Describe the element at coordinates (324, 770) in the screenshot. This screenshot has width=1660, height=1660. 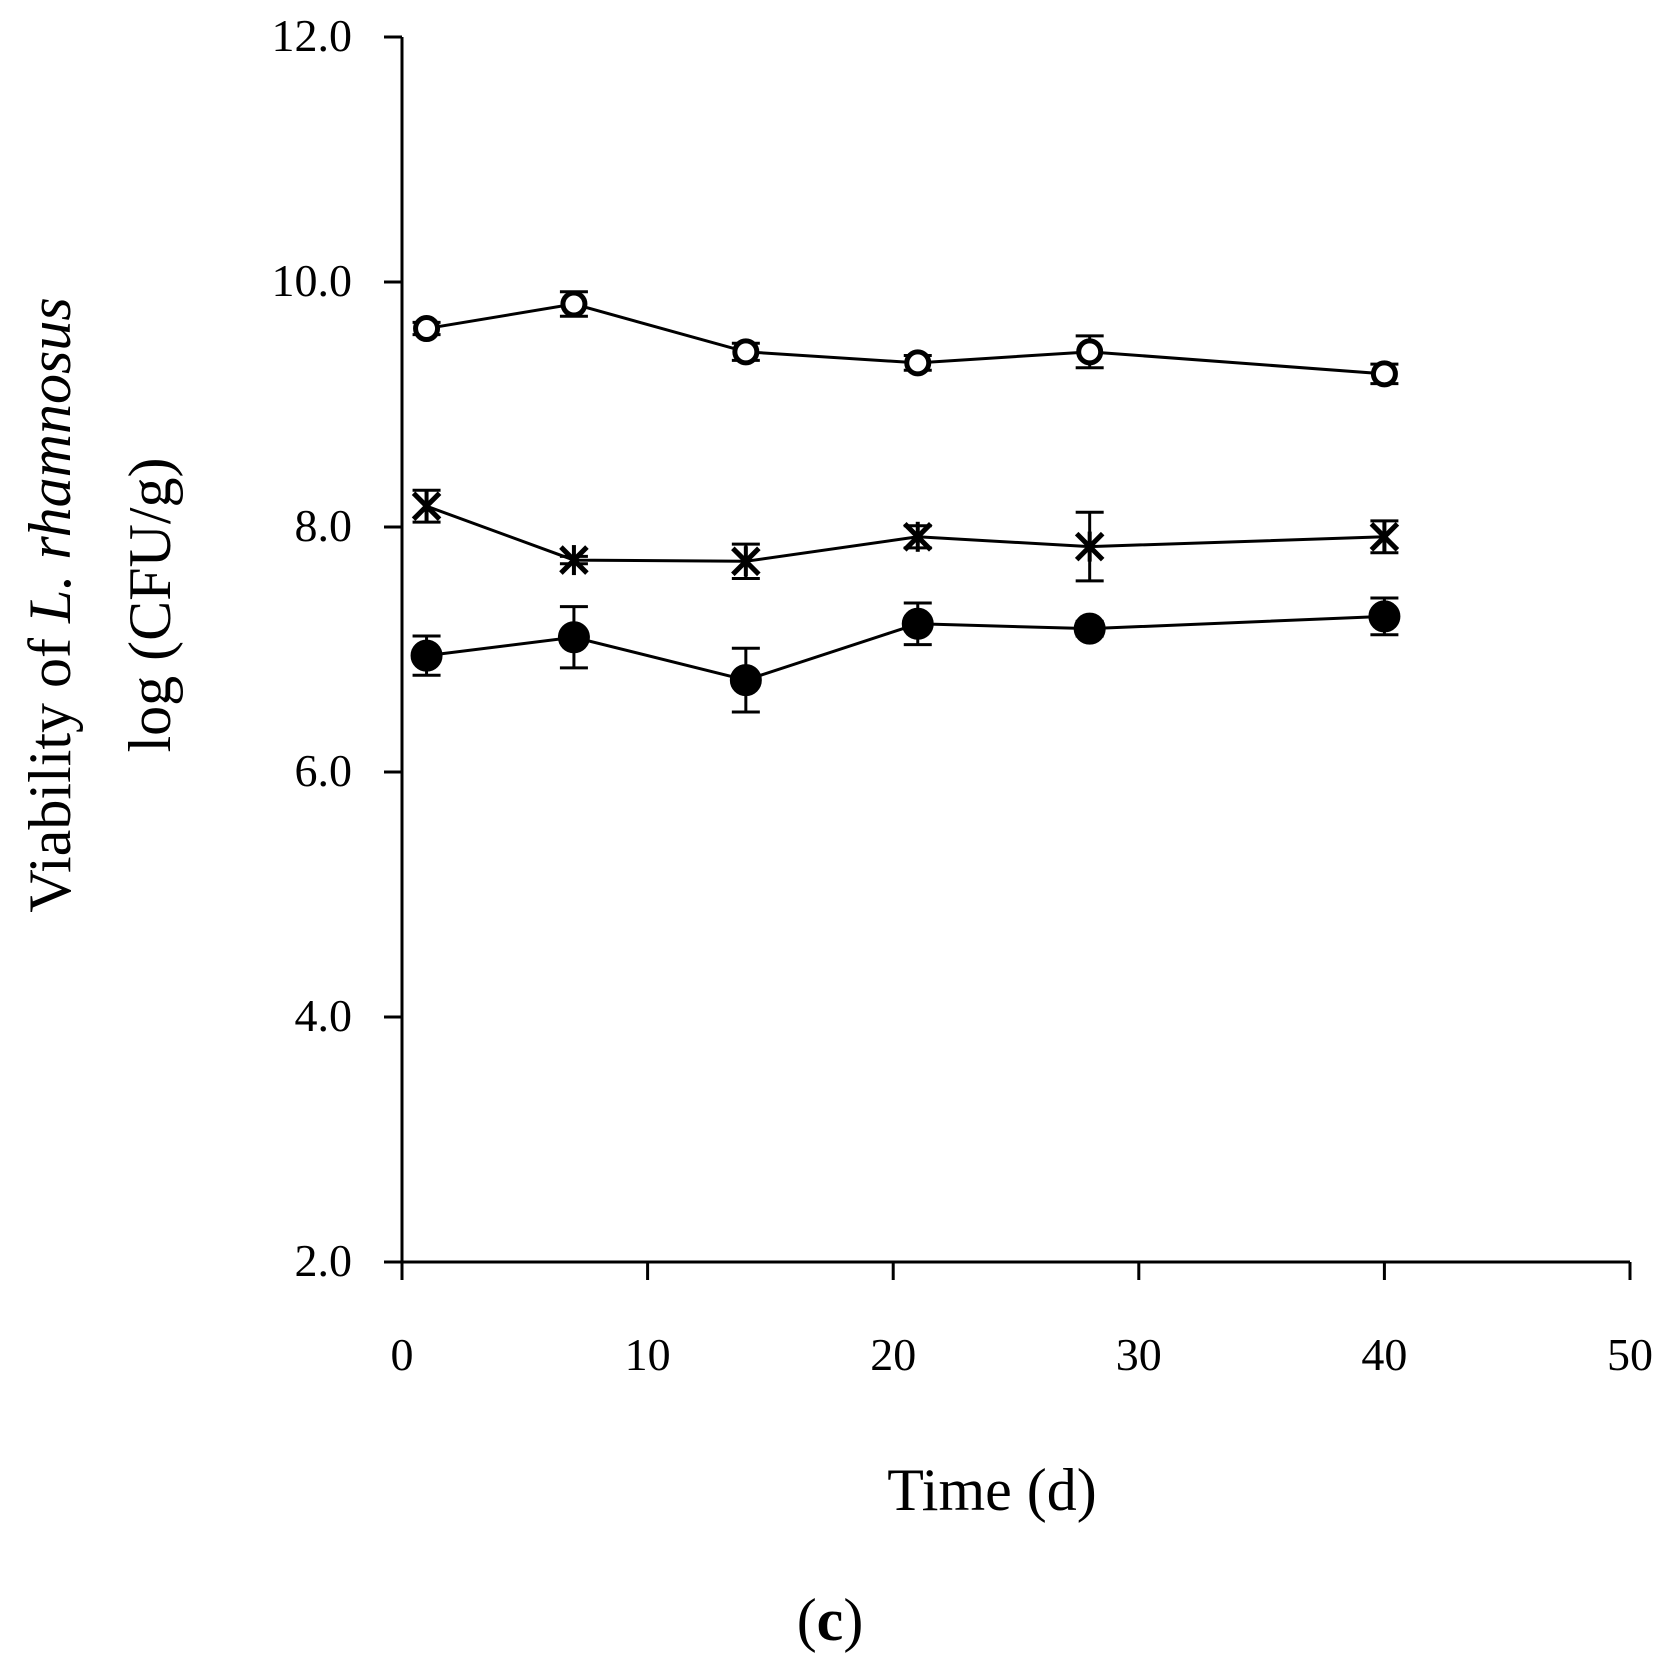
I see `y-tick-label: 6.0` at that location.